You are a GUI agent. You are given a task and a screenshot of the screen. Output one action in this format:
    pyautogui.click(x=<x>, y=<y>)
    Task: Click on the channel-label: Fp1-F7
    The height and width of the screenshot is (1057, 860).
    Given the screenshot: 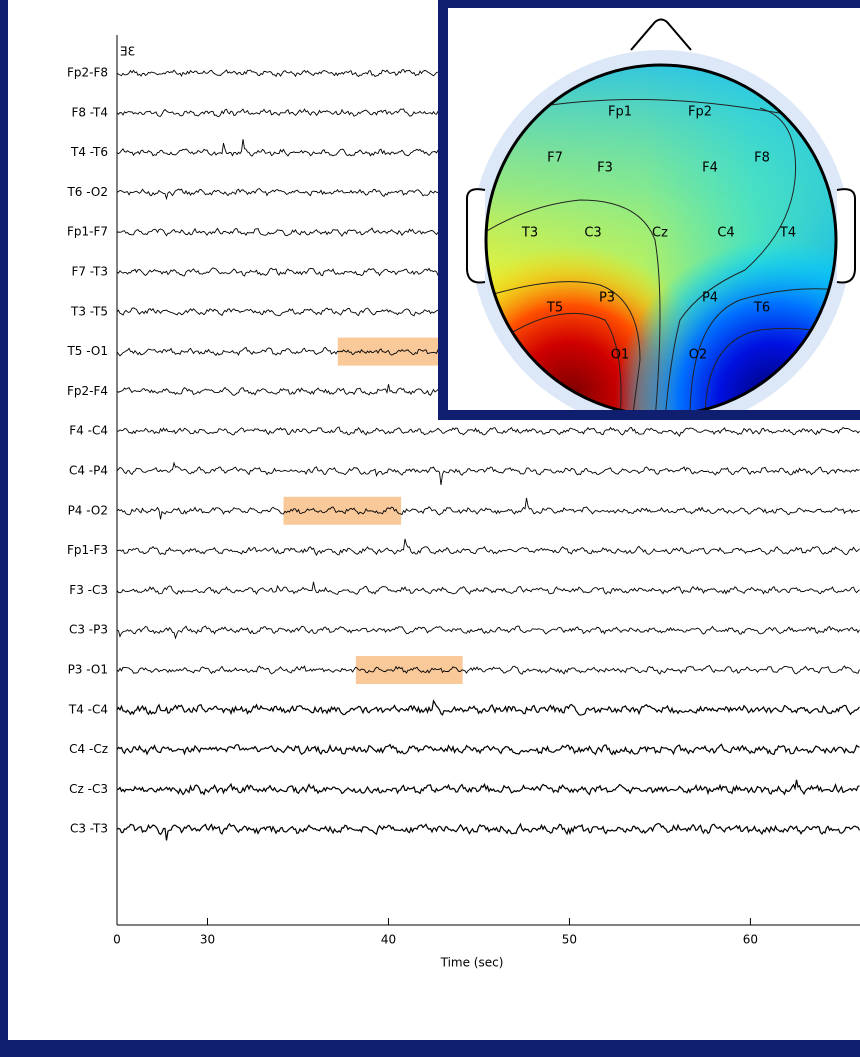 What is the action you would take?
    pyautogui.click(x=87, y=232)
    